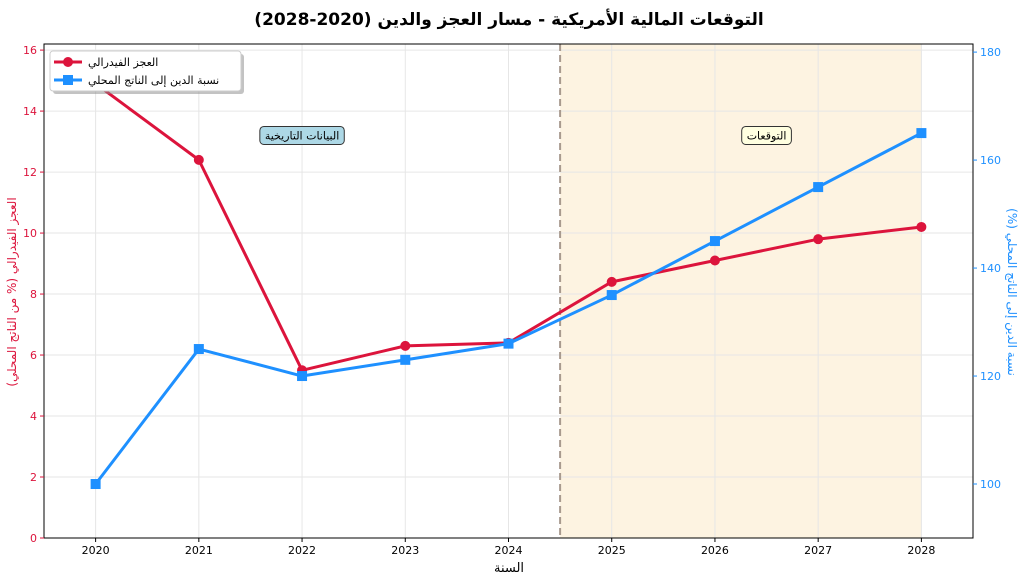 This screenshot has height=582, width=1024. Describe the element at coordinates (123, 62) in the screenshot. I see `legend-label: العجز الفيدرالي` at that location.